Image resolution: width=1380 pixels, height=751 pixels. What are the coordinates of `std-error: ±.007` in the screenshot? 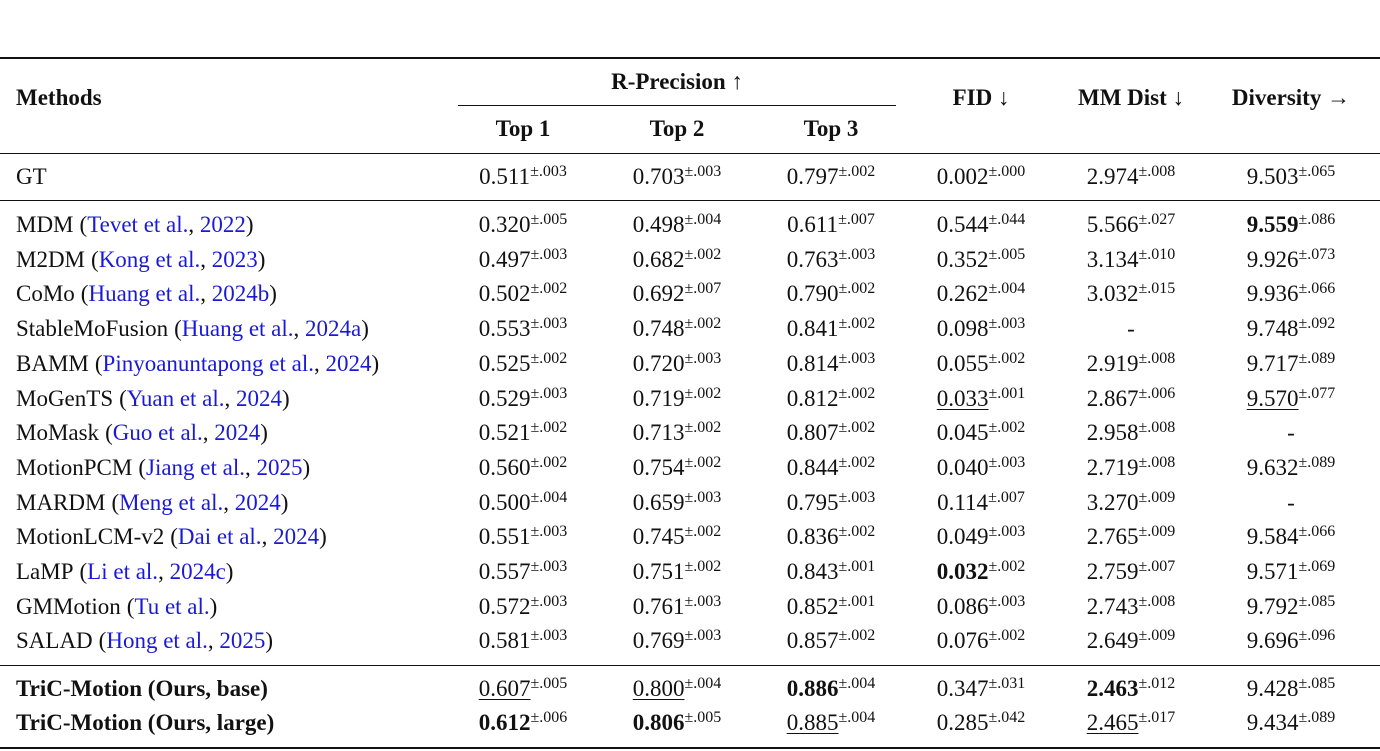 It's located at (1157, 566).